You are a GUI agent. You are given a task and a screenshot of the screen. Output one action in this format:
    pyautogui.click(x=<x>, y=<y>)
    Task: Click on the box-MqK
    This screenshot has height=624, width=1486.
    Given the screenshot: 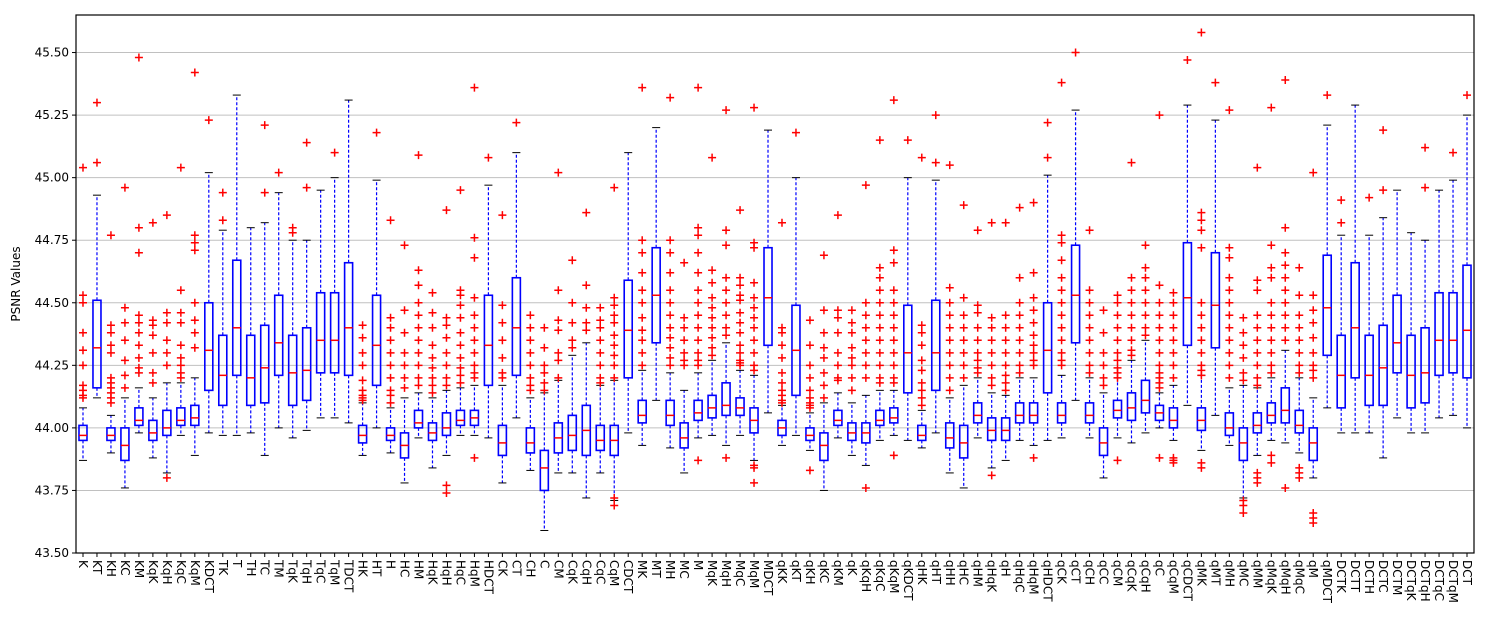 What is the action you would take?
    pyautogui.click(x=712, y=294)
    